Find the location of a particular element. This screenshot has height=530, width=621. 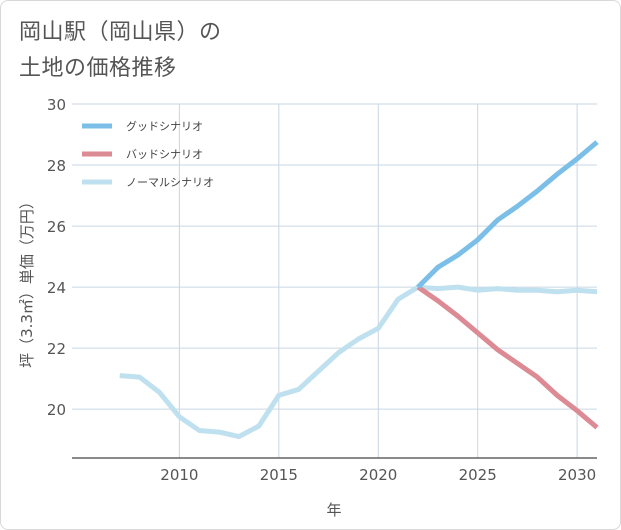

x-tick-2020: 2020 is located at coordinates (378, 475).